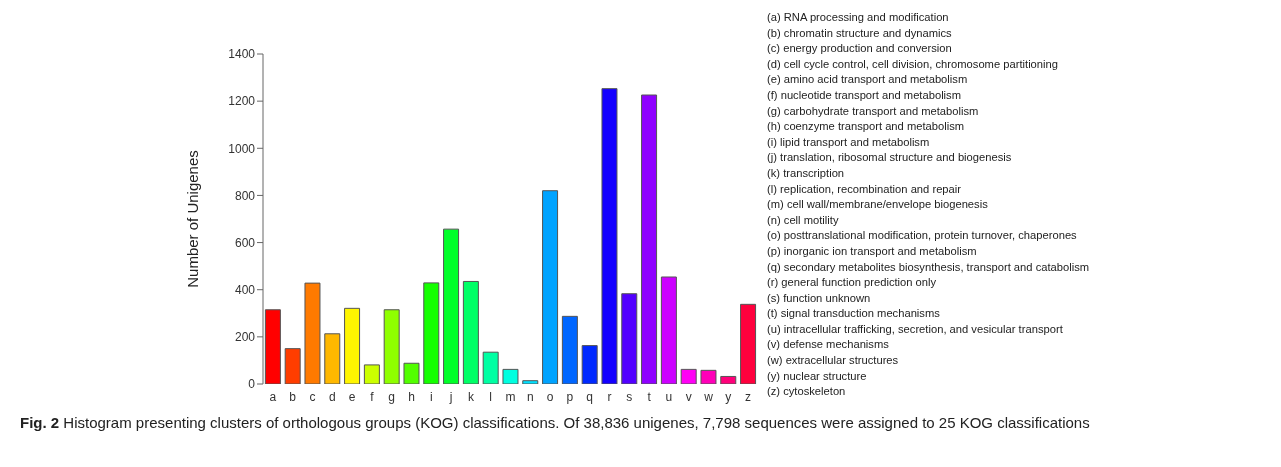 The width and height of the screenshot is (1281, 467). I want to click on x-tick-label: i, so click(431, 396).